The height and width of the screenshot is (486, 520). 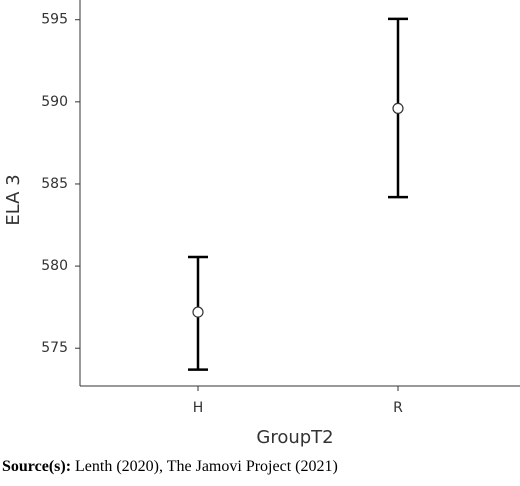 What do you see at coordinates (54, 102) in the screenshot?
I see `y-tick-label: 590` at bounding box center [54, 102].